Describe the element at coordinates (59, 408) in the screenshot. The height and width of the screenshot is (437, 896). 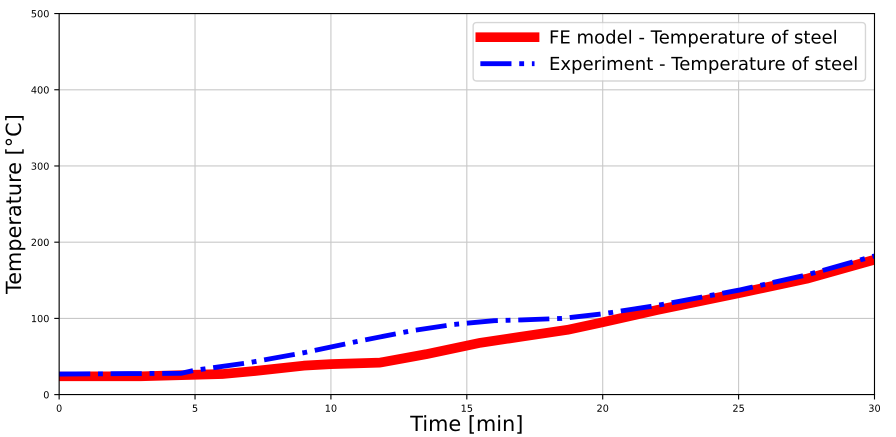
I see `x-tick-label: 0` at that location.